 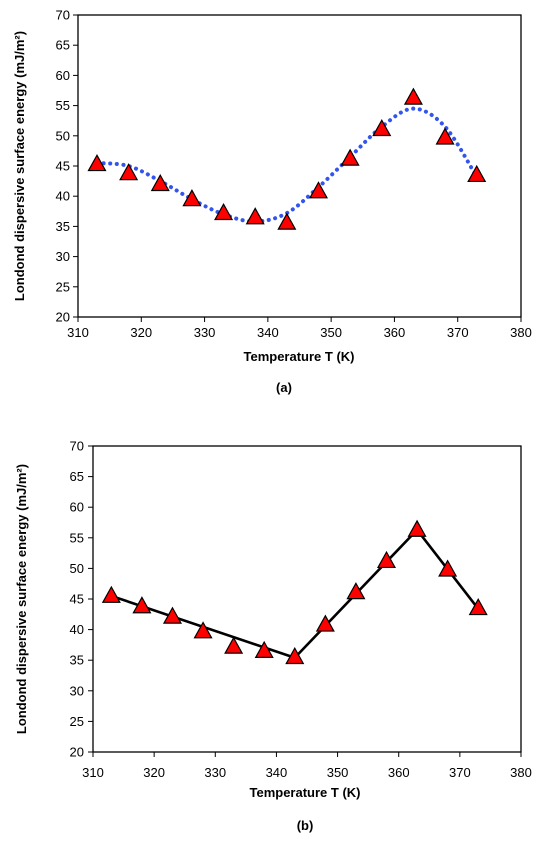 I want to click on x-tick-label-a: 330, so click(x=205, y=332).